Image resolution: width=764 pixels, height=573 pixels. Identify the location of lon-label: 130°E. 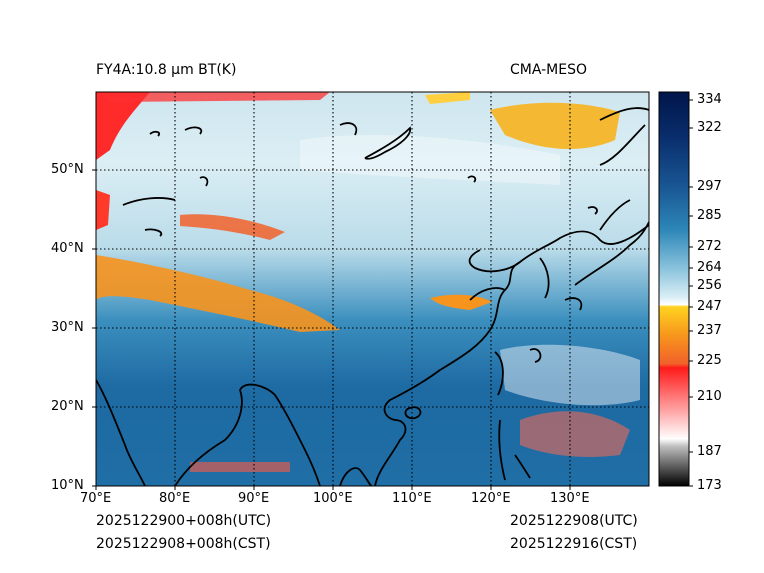
(570, 498).